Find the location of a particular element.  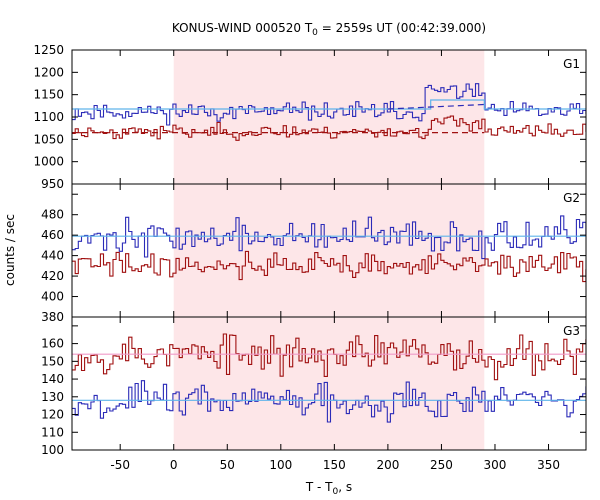

y-tick-label: 480 is located at coordinates (52, 215).